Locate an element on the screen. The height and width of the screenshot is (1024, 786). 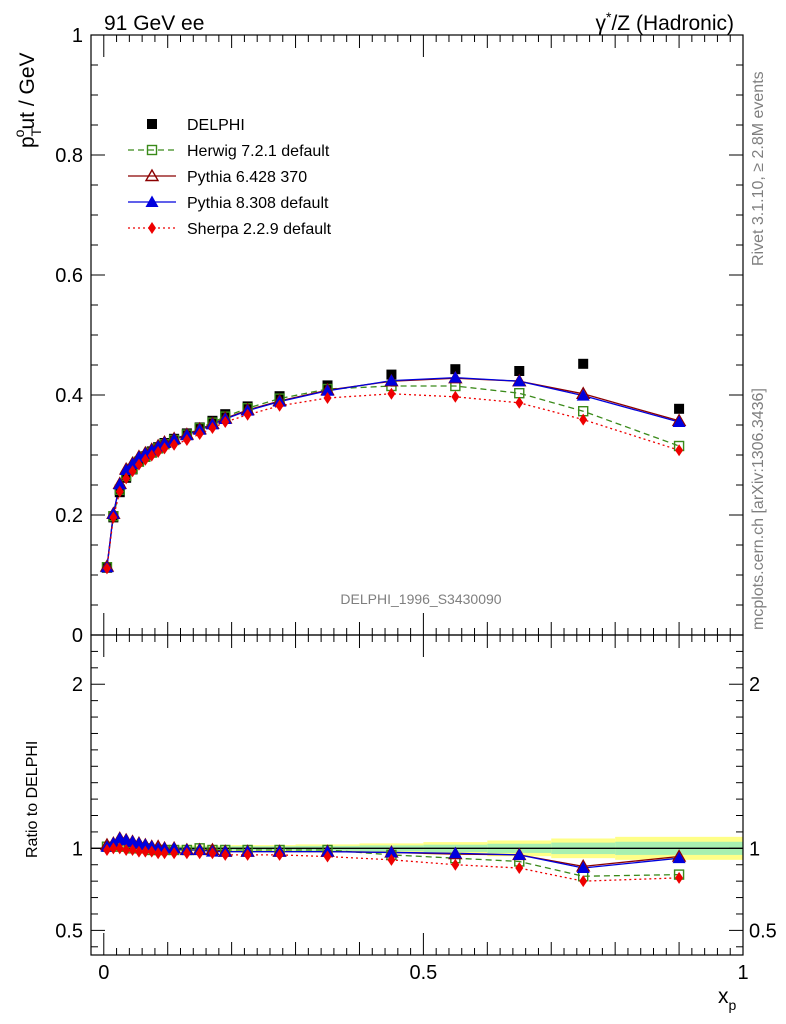
header-left-label: 91 GeV ee is located at coordinates (154, 23).